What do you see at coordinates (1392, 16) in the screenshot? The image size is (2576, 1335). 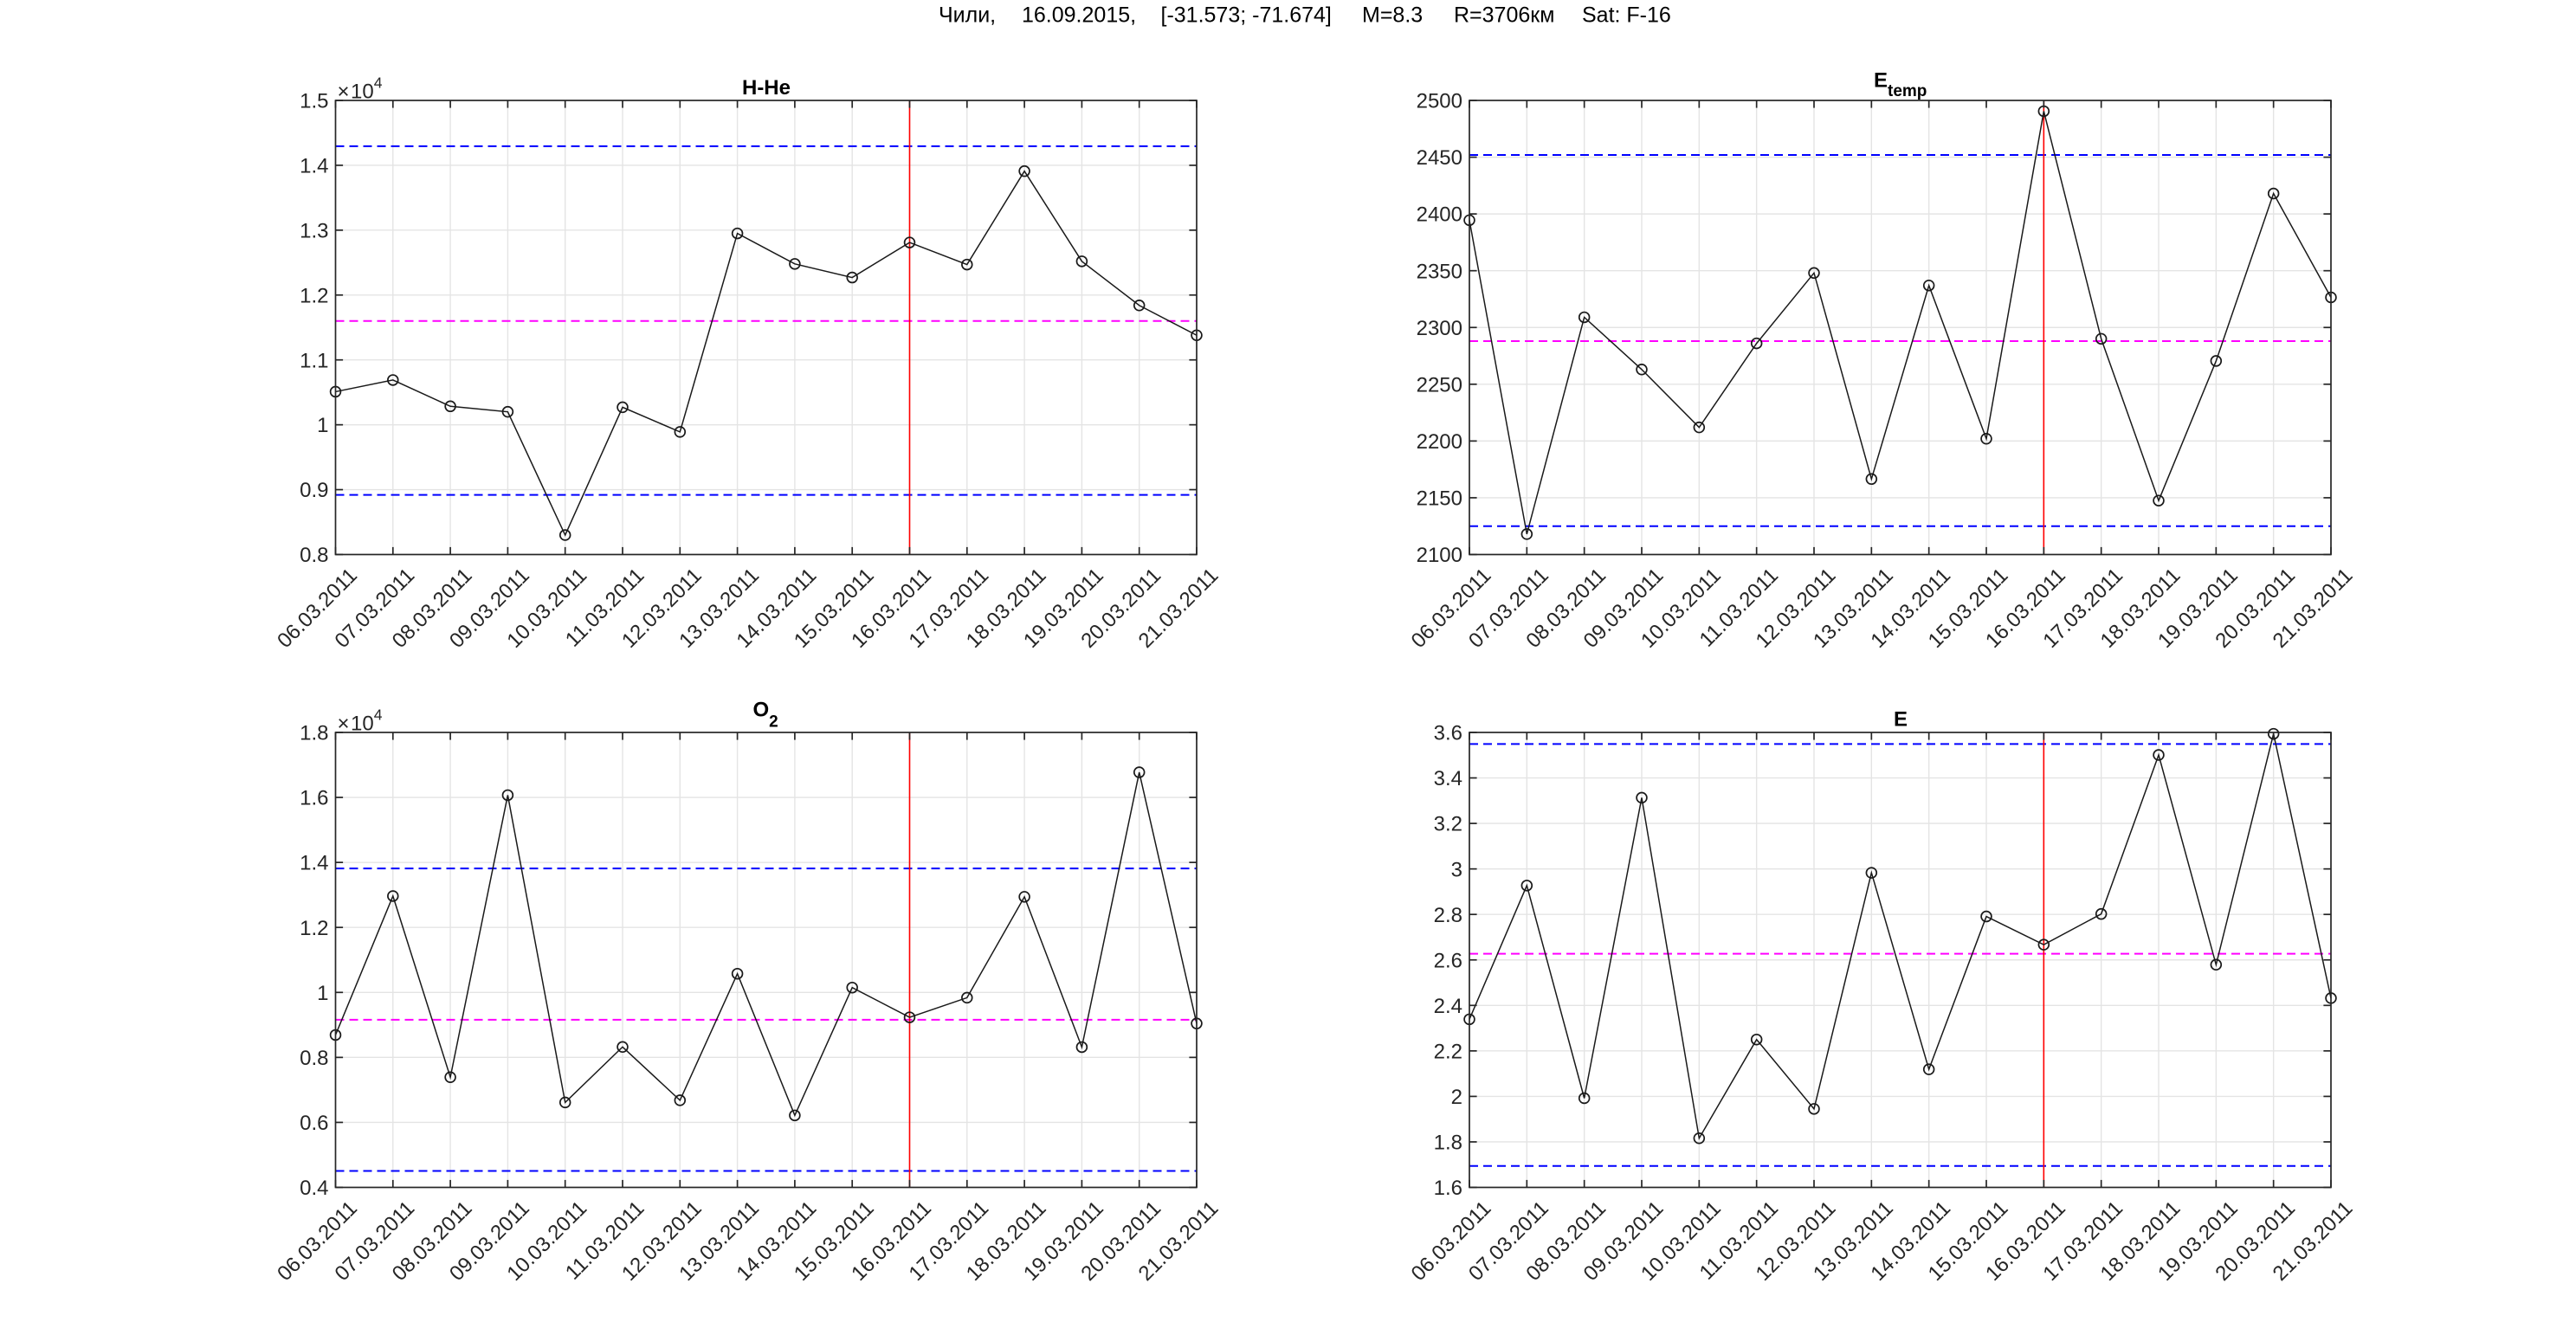 I see `svg-text: M=8.3` at bounding box center [1392, 16].